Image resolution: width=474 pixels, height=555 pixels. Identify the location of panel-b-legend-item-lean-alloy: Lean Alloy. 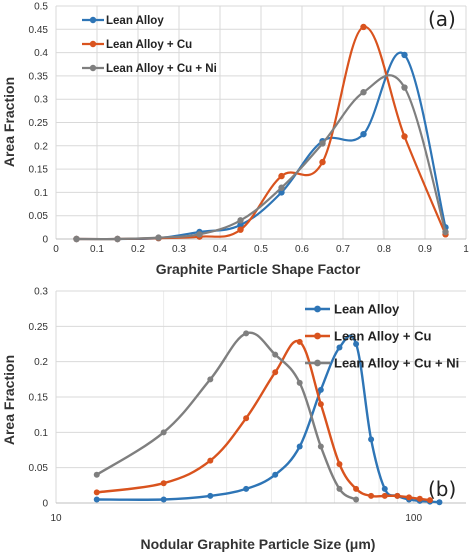
(352, 309).